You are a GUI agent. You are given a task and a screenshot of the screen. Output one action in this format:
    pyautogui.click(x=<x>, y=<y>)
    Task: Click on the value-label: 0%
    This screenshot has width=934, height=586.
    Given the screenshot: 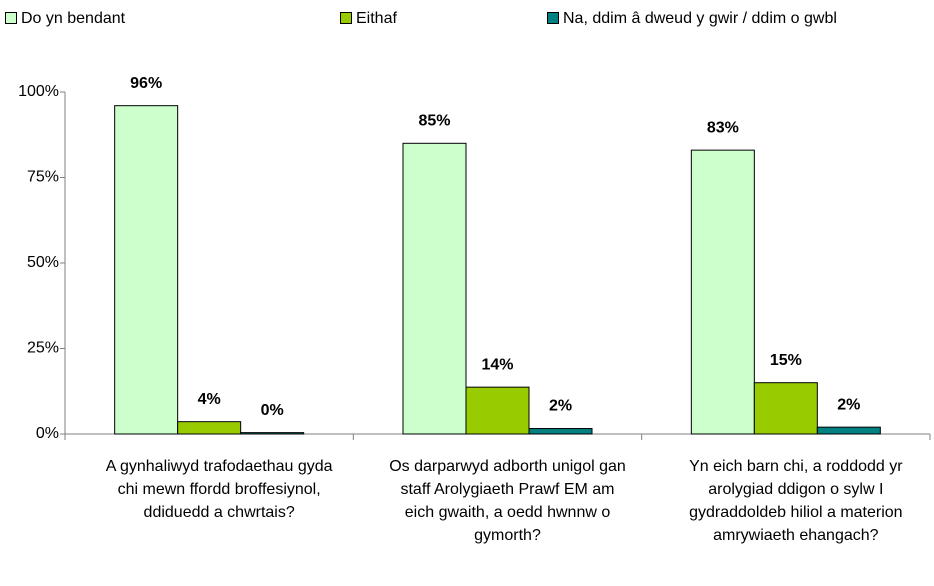 What is the action you would take?
    pyautogui.click(x=272, y=410)
    